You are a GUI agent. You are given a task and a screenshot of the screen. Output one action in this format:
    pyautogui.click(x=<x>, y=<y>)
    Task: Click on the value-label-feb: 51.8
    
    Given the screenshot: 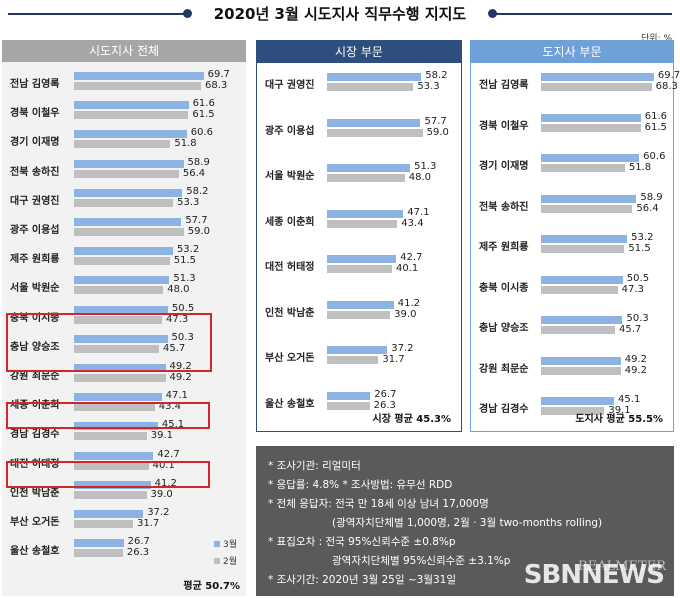 What is the action you would take?
    pyautogui.click(x=640, y=167)
    